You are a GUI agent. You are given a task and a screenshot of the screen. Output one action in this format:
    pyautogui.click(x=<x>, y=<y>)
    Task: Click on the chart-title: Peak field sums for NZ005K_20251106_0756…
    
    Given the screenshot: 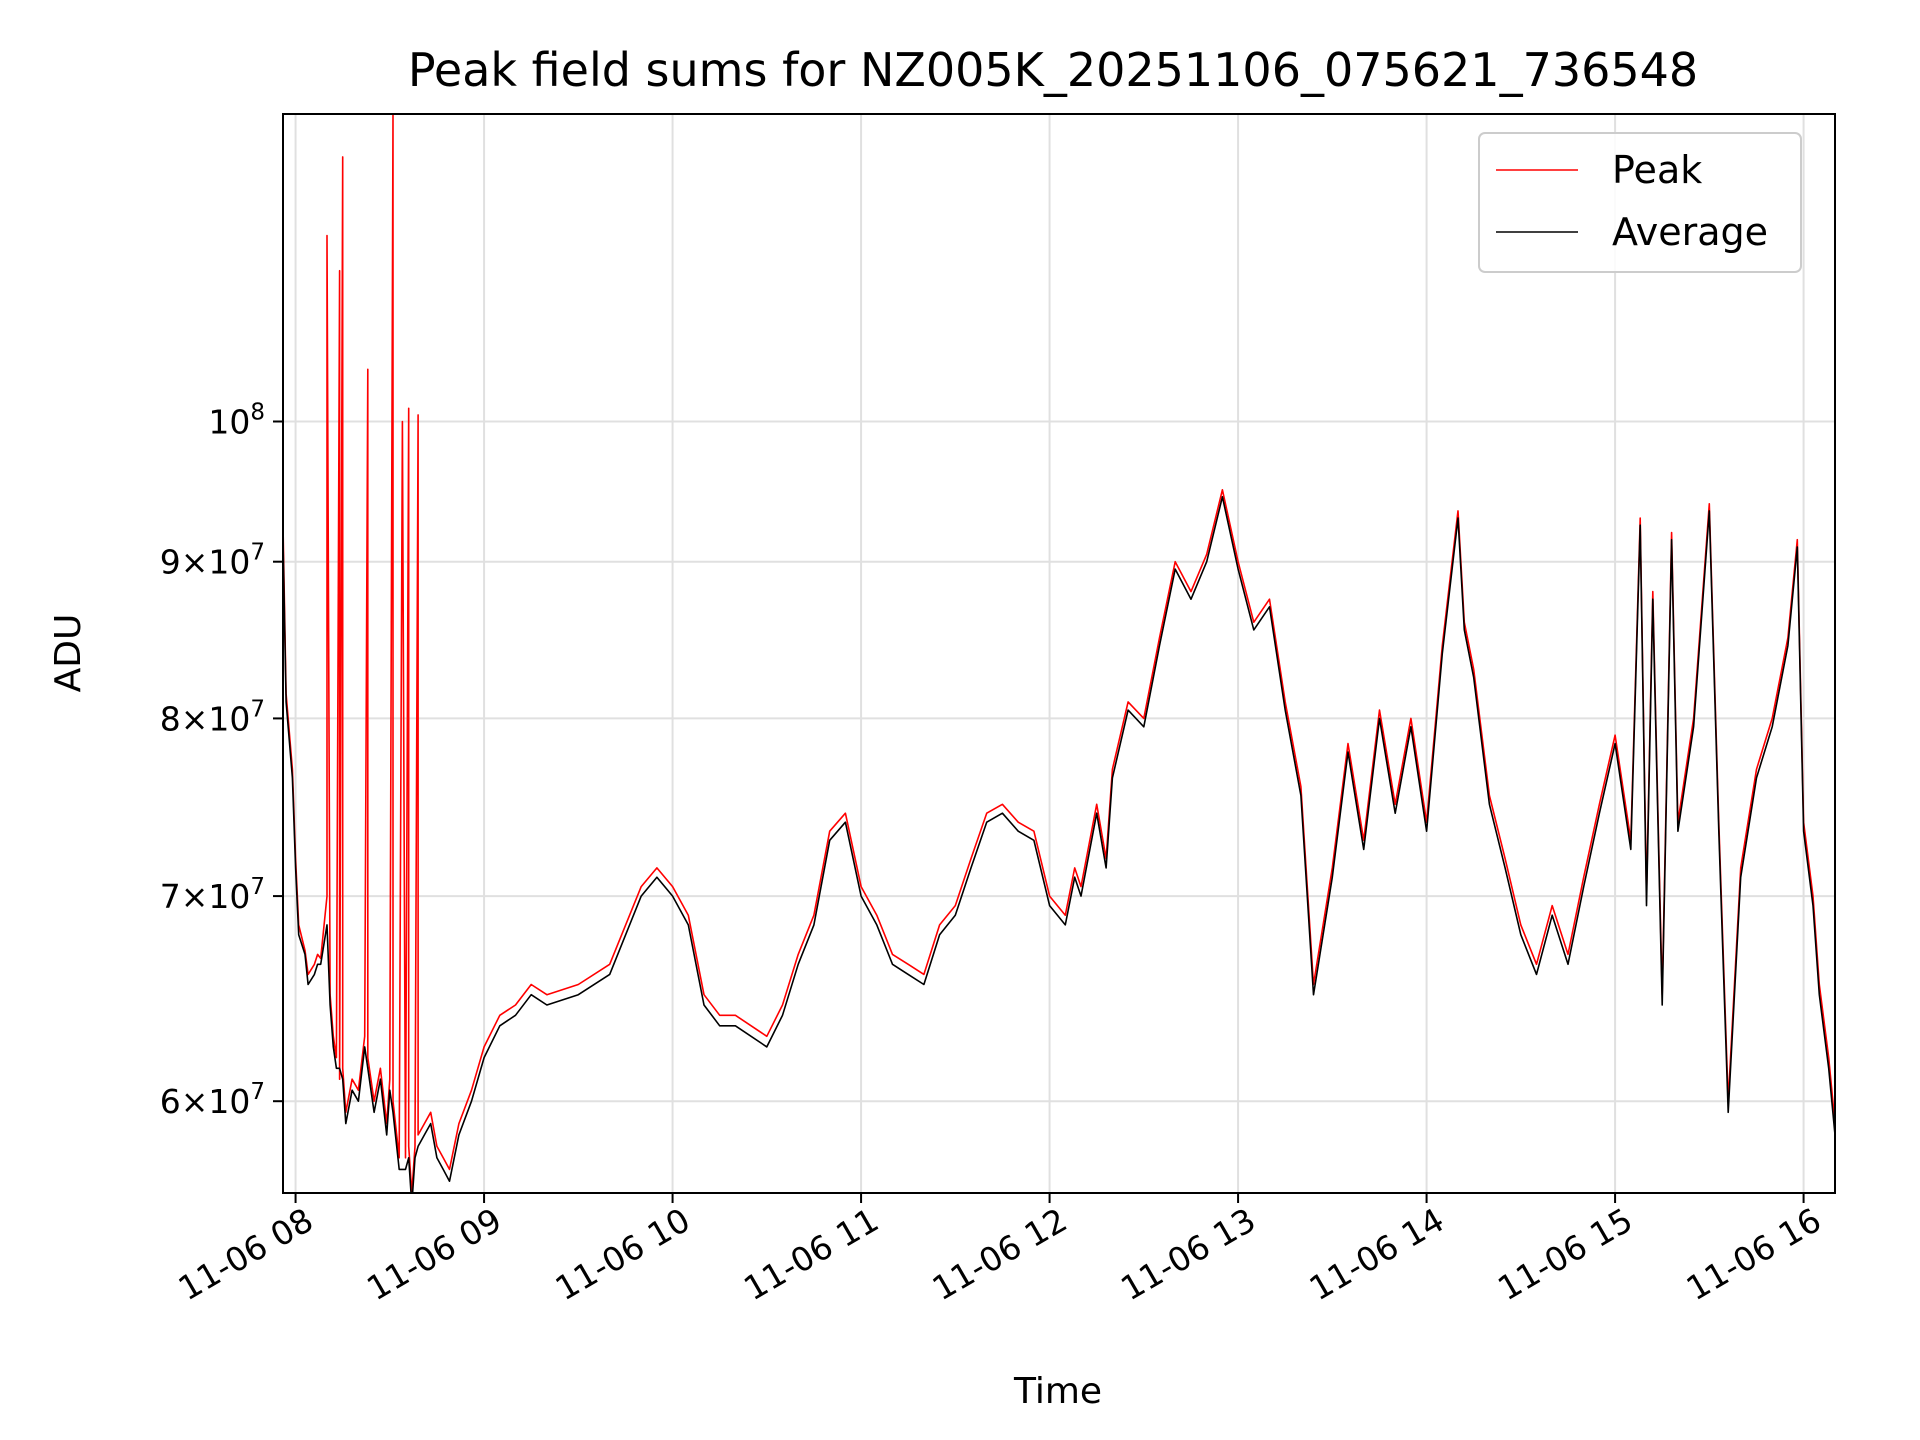 What is the action you would take?
    pyautogui.click(x=1053, y=70)
    